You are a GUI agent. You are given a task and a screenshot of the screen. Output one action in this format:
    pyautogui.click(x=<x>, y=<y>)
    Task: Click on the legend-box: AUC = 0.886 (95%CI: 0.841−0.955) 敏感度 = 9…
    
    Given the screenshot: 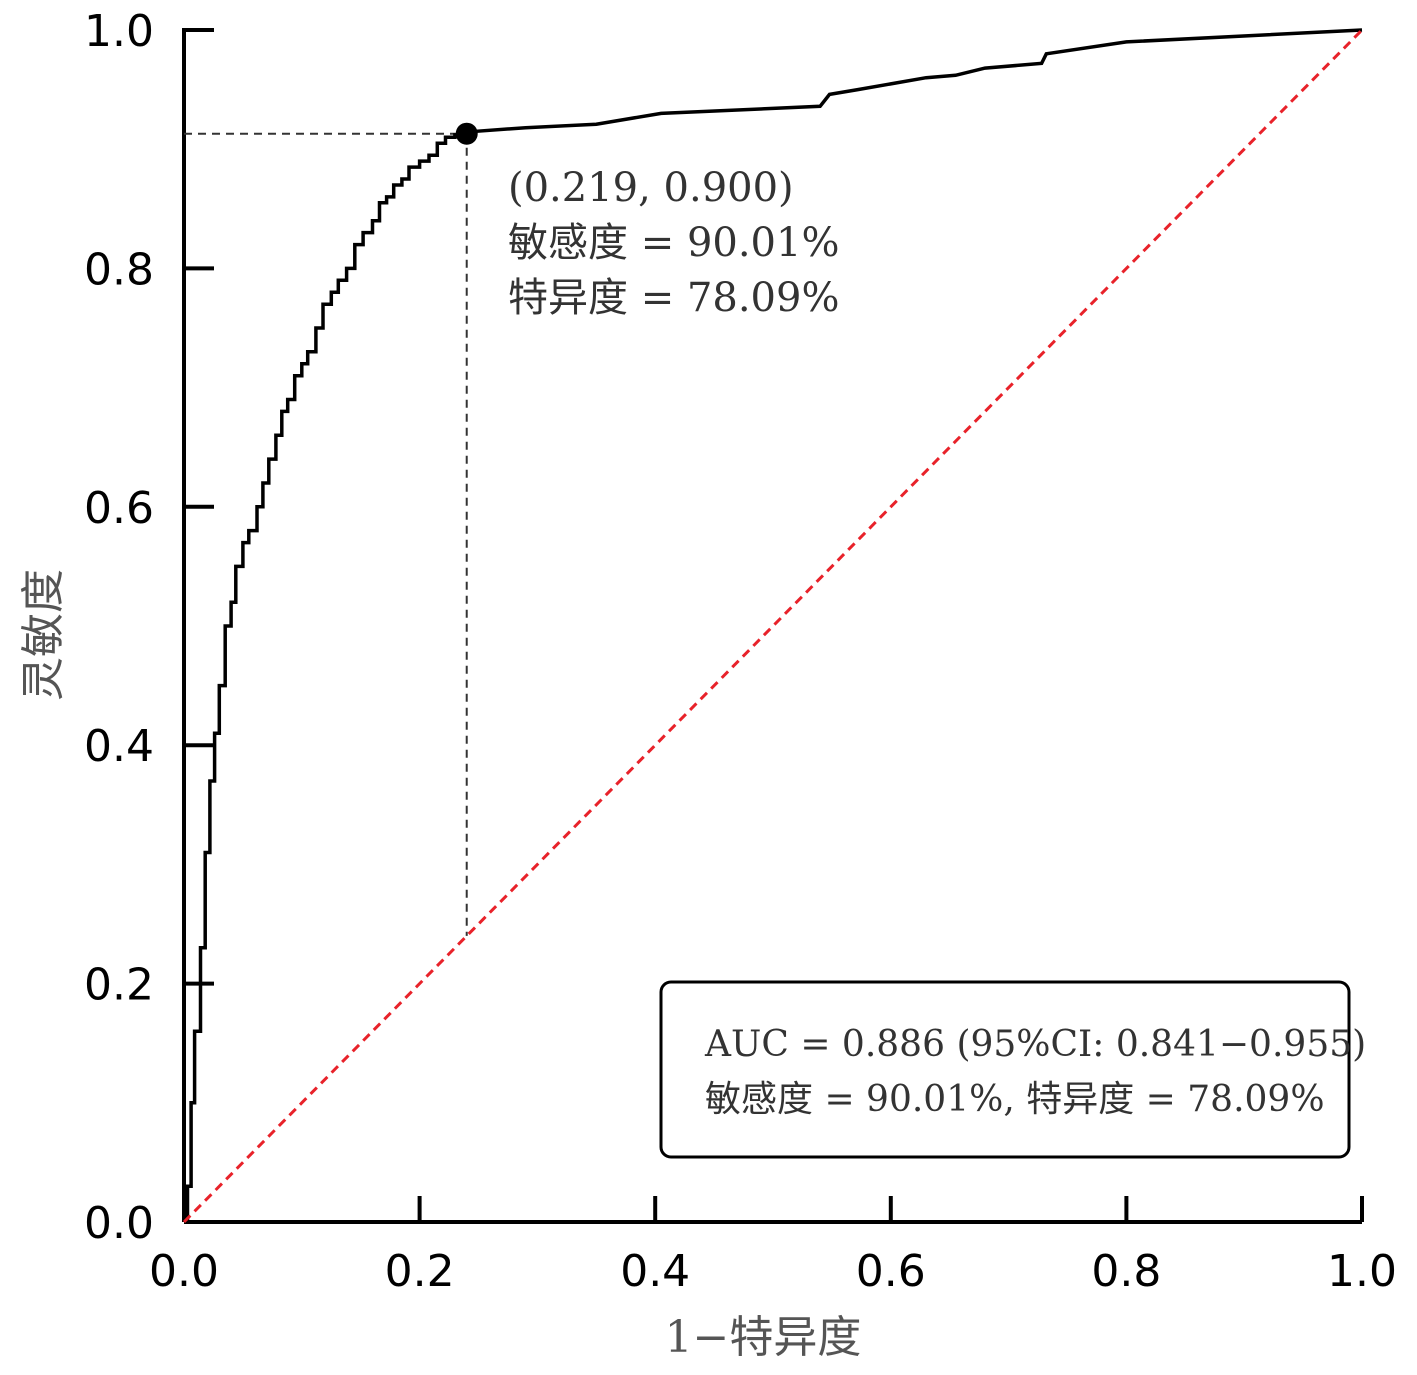 What is the action you would take?
    pyautogui.click(x=1012, y=1069)
    